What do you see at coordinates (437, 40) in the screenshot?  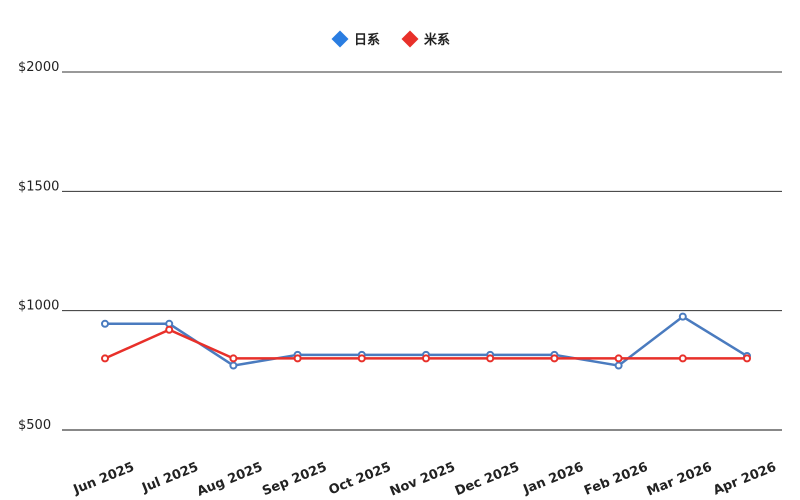 I see `legend-label: 米系` at bounding box center [437, 40].